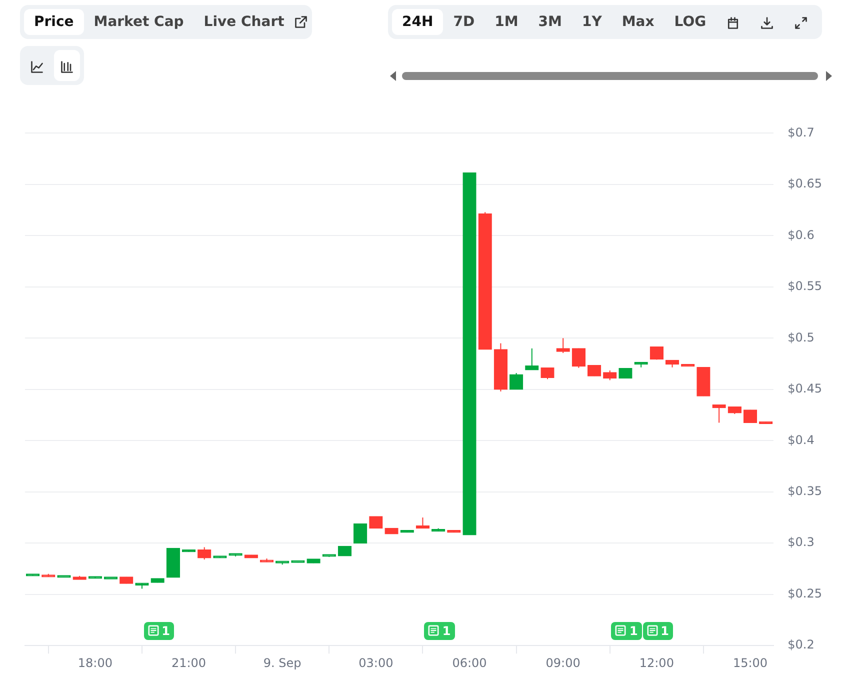 This screenshot has height=682, width=848. Describe the element at coordinates (139, 22) in the screenshot. I see `text: Market Cap` at that location.